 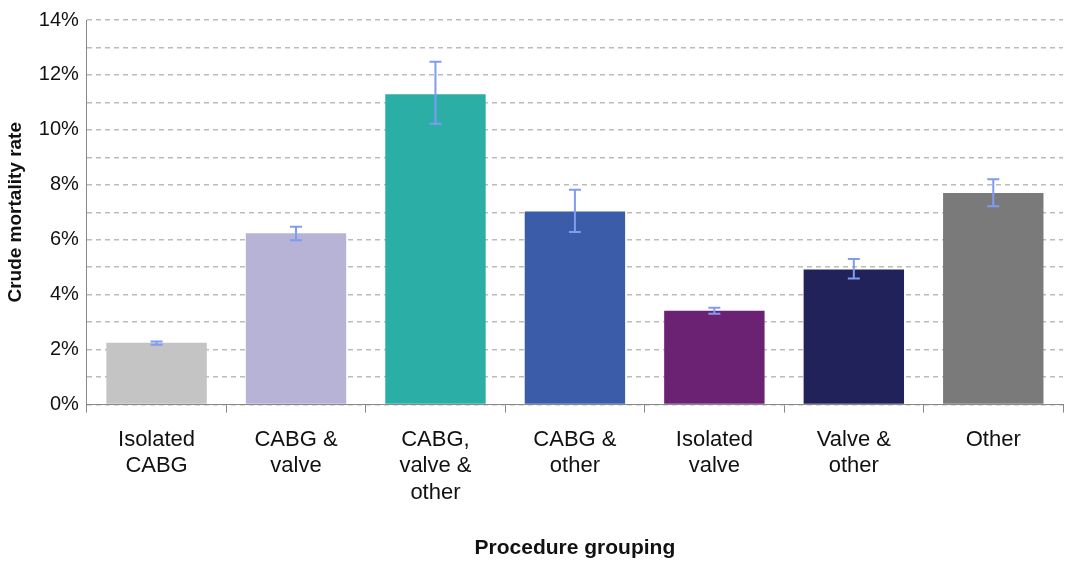 I want to click on y-tick-label: 0%, so click(x=64, y=403).